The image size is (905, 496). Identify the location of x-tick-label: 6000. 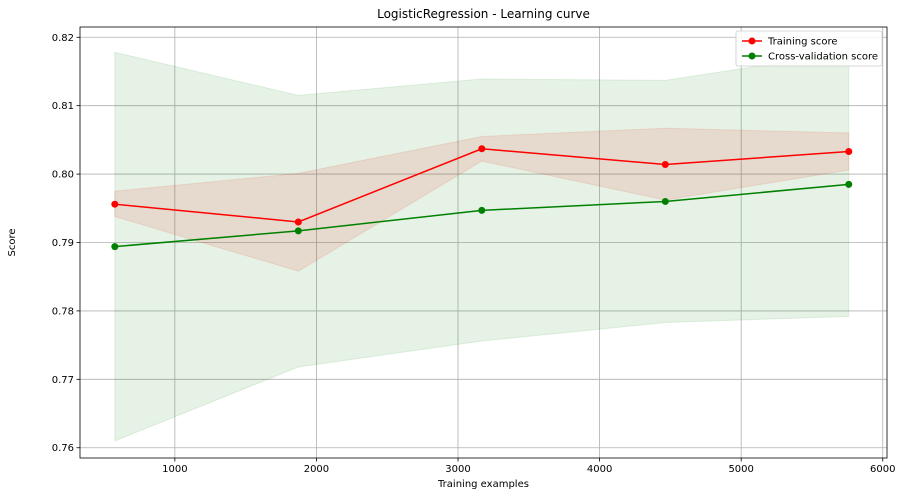
(882, 469).